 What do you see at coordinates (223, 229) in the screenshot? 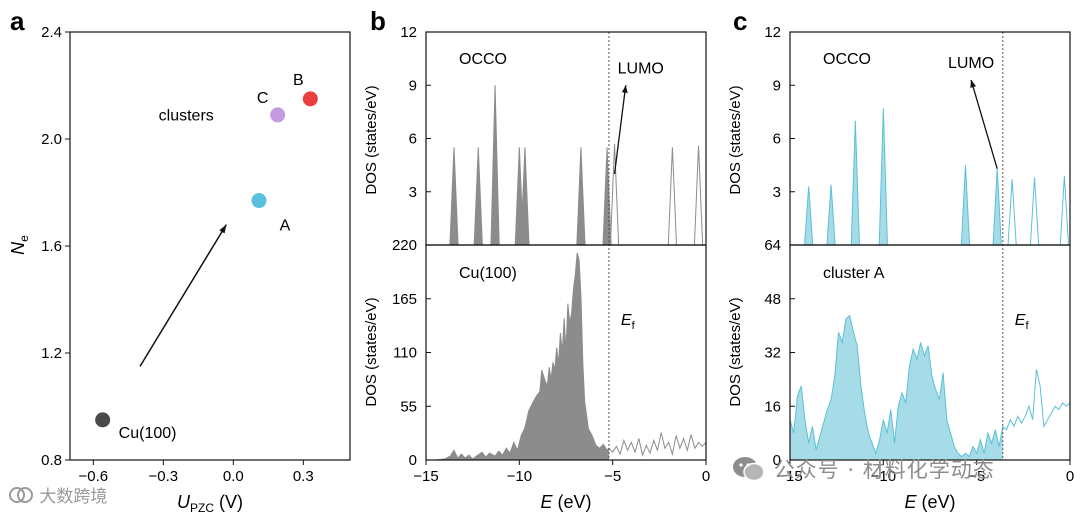
I see `trend-arrow-head` at bounding box center [223, 229].